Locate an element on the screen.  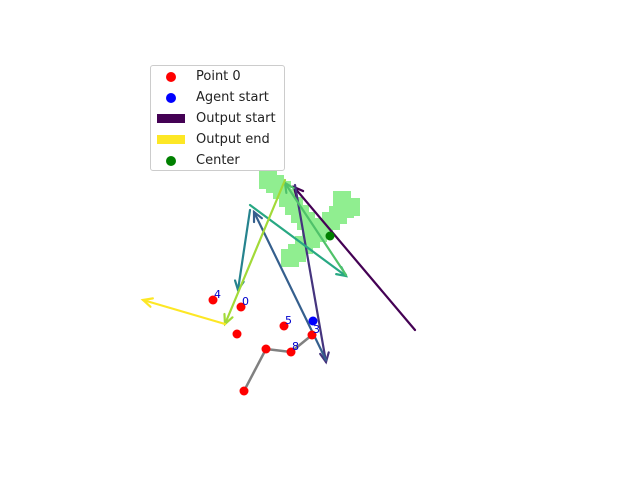
legend-label-agent-start: Agent start is located at coordinates (232, 97).